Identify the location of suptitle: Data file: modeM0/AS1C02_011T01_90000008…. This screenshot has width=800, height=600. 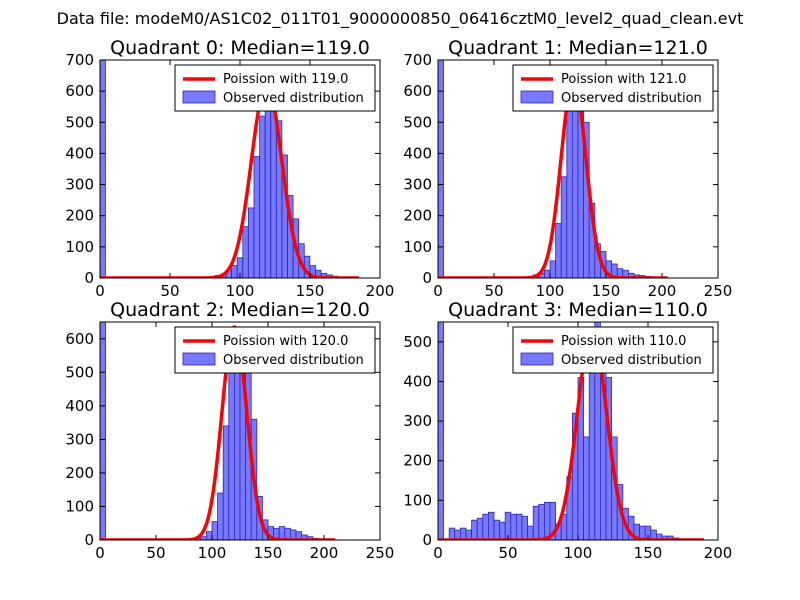
(400, 19).